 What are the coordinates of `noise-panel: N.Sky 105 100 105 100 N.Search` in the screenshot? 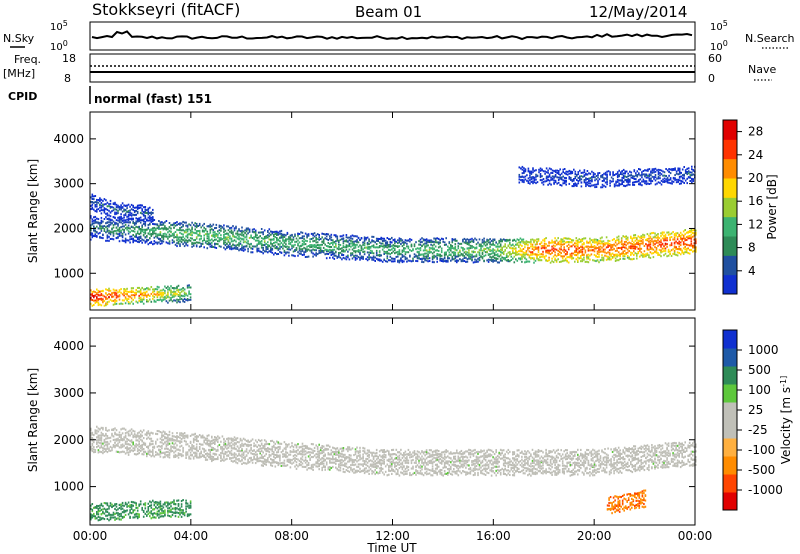 It's located at (399, 36).